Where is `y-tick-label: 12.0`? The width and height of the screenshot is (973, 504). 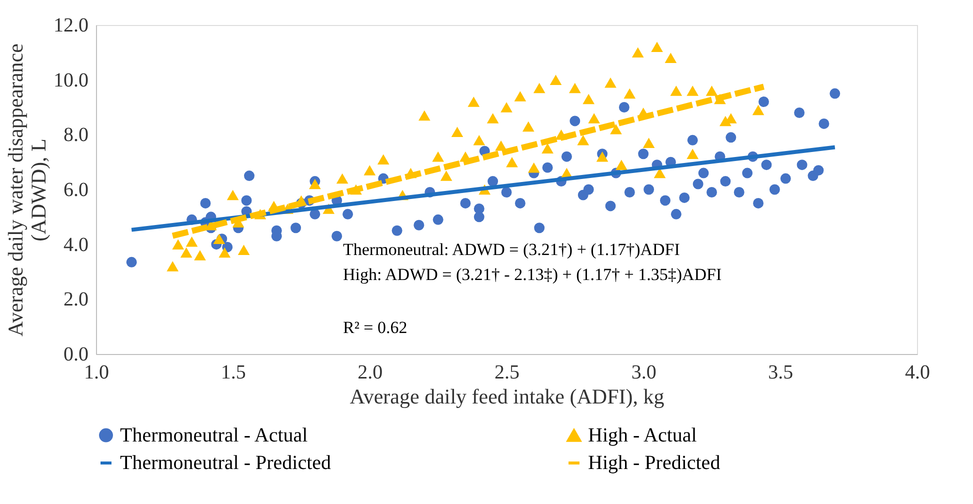 y-tick-label: 12.0 is located at coordinates (71, 25).